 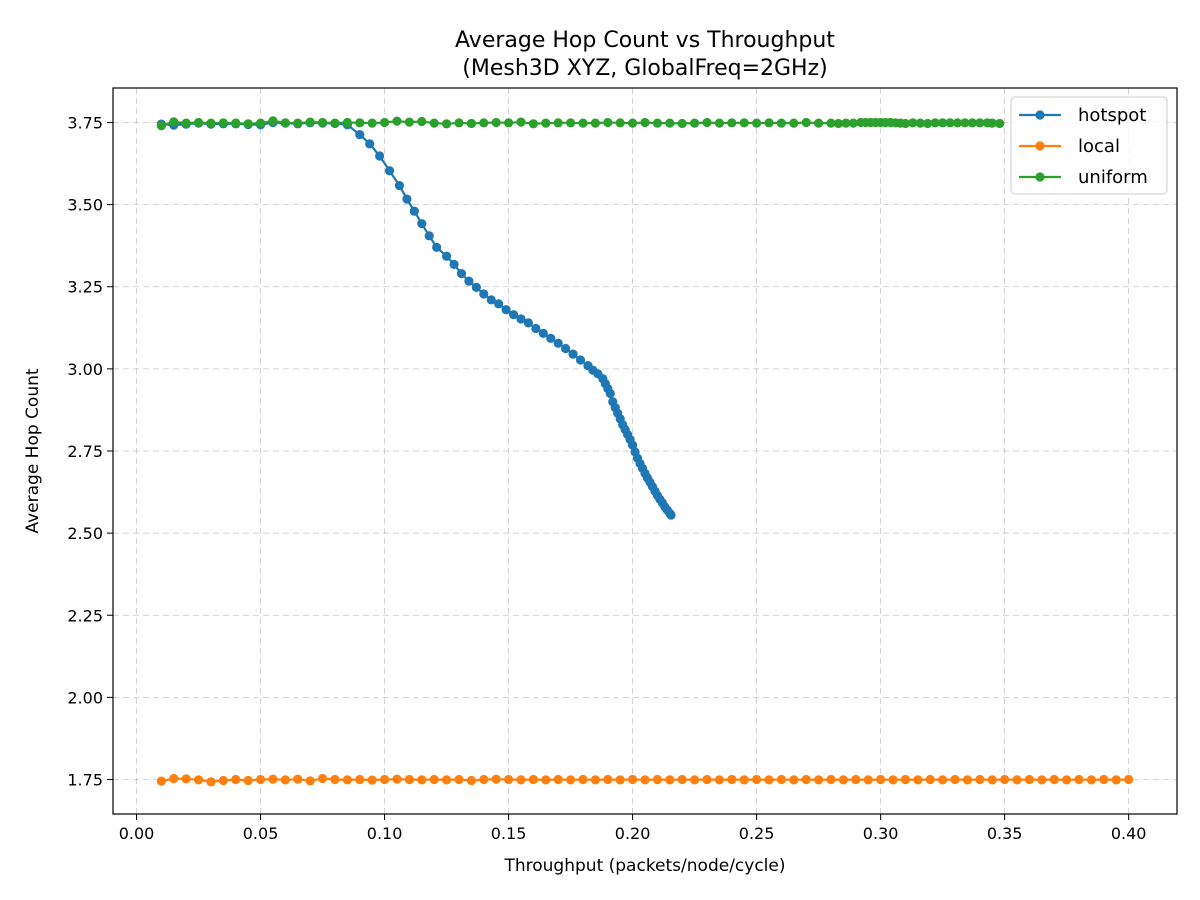 What do you see at coordinates (85, 451) in the screenshot?
I see `y-tick-label: 2.75` at bounding box center [85, 451].